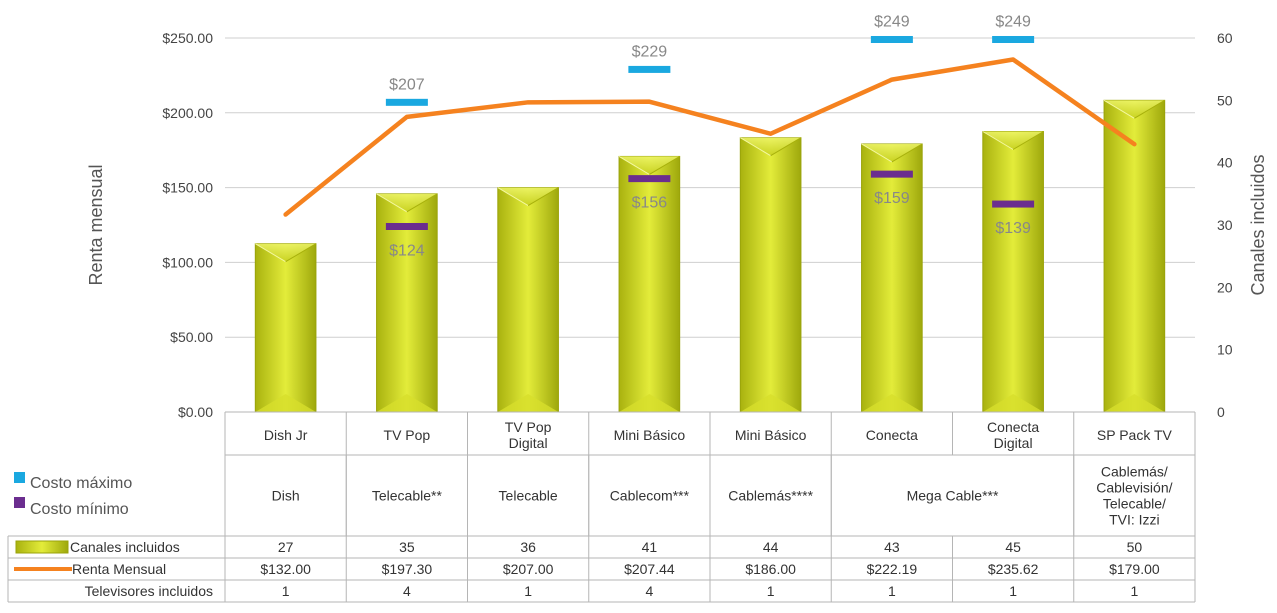 This screenshot has width=1277, height=613. Describe the element at coordinates (407, 547) in the screenshot. I see `table-cell: 35` at that location.